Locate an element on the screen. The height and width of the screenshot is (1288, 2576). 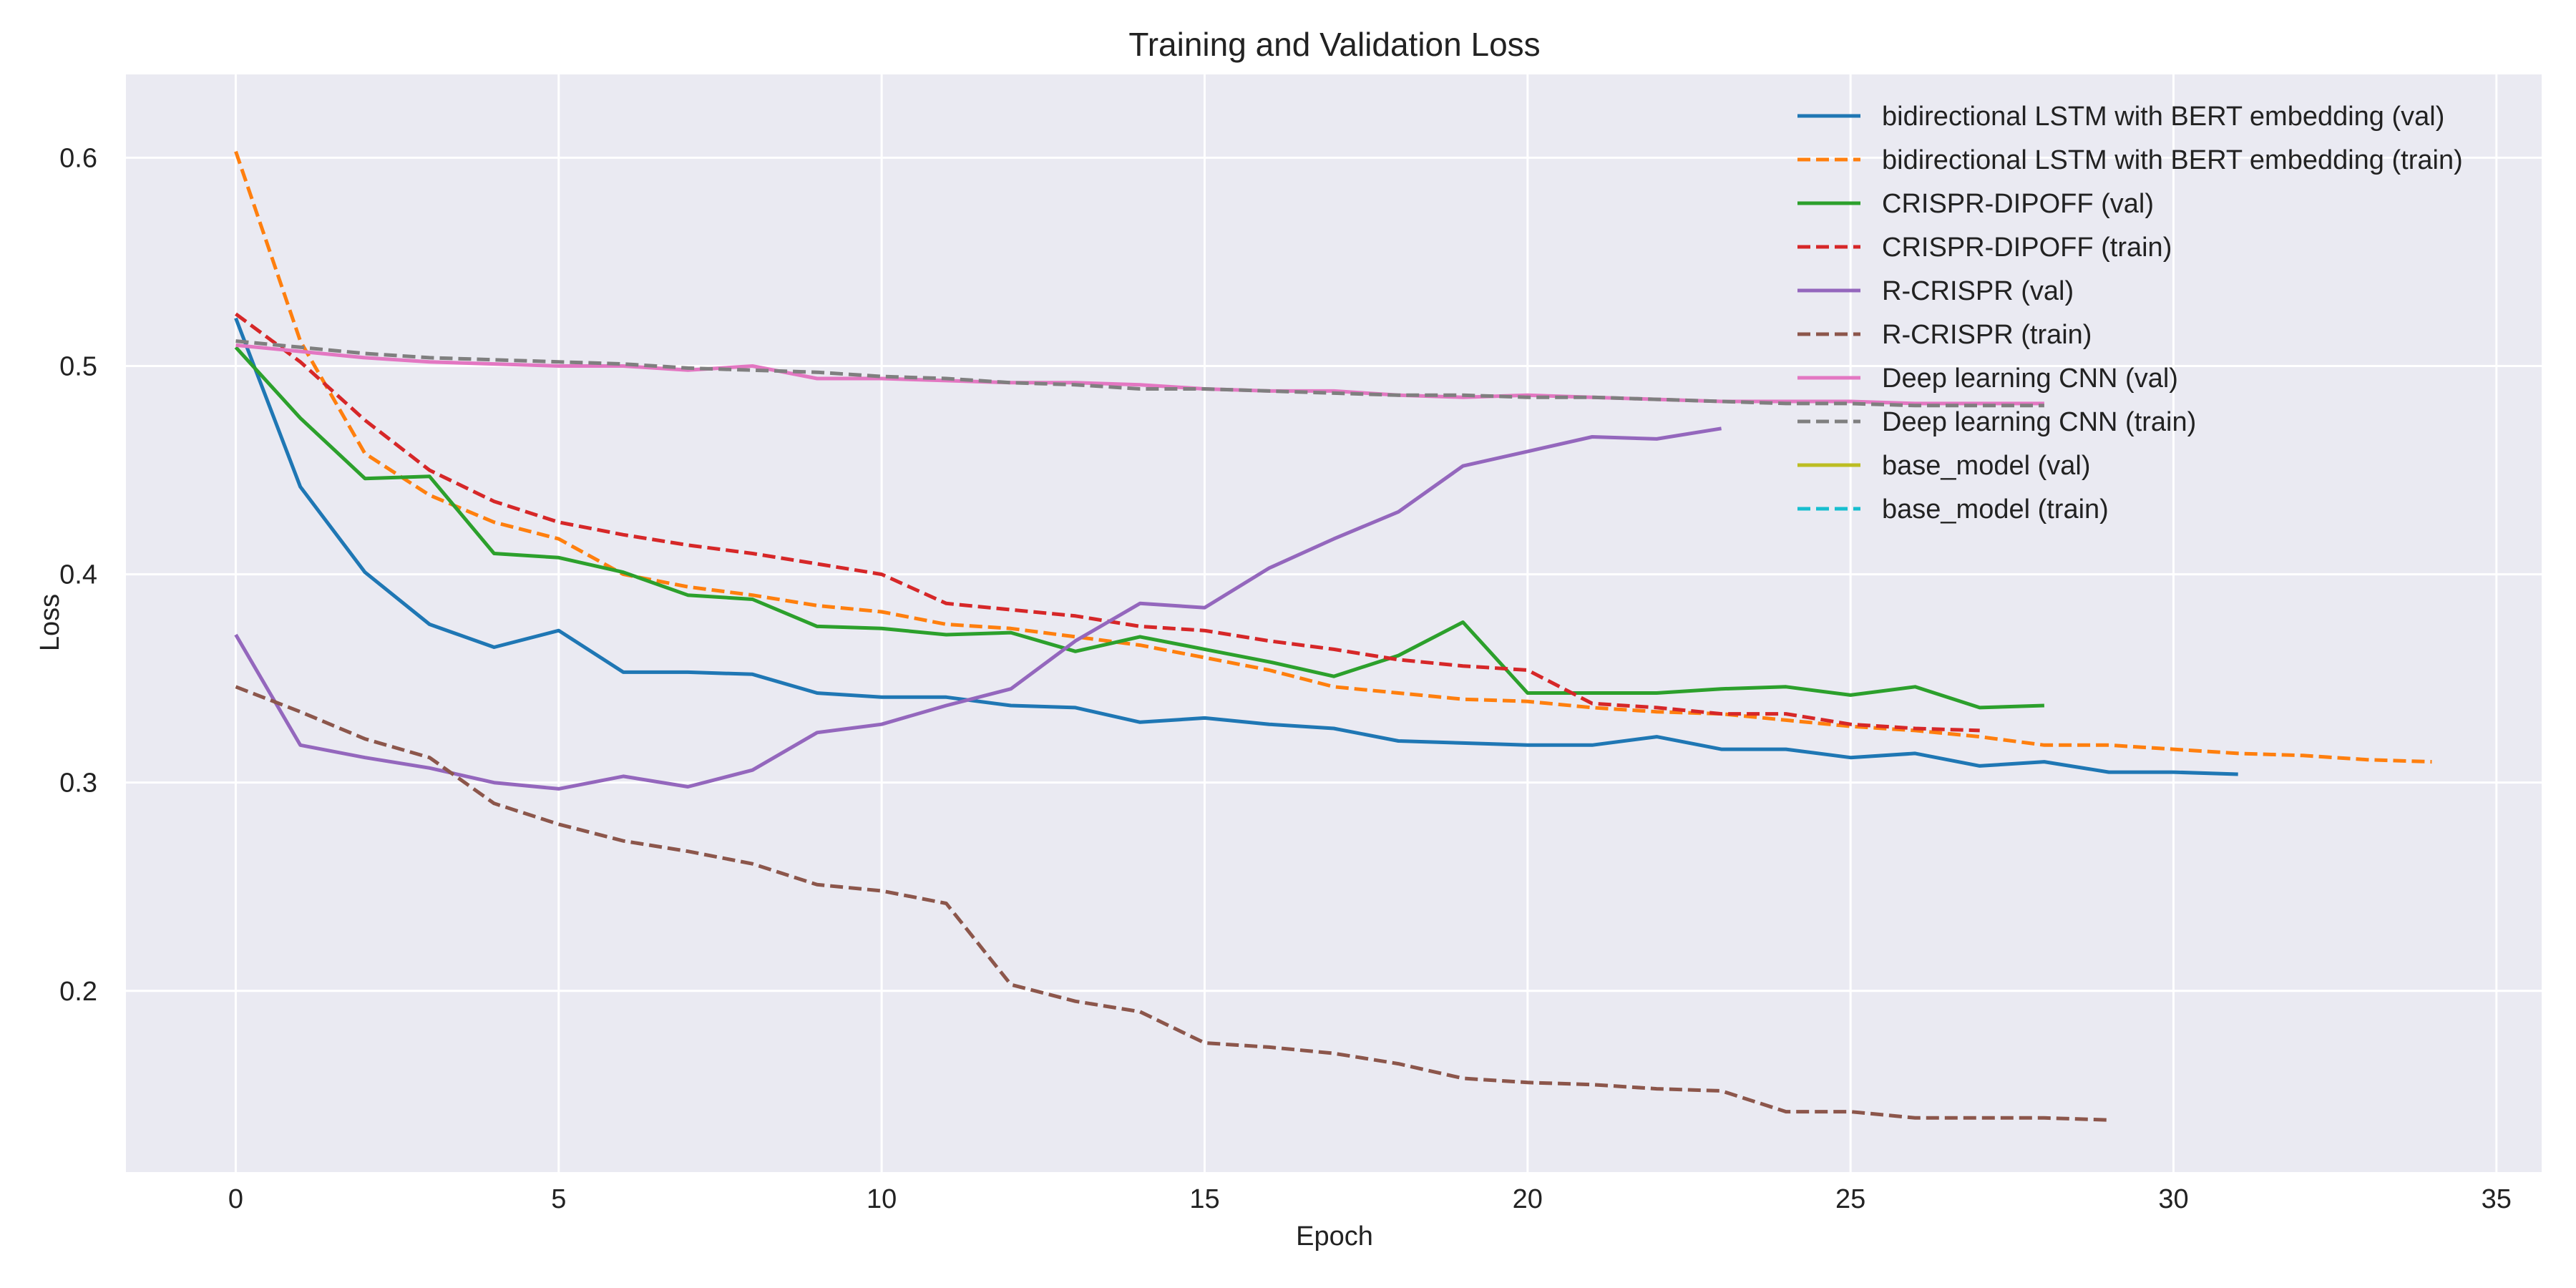
x-tick-label: 15 is located at coordinates (1204, 1199).